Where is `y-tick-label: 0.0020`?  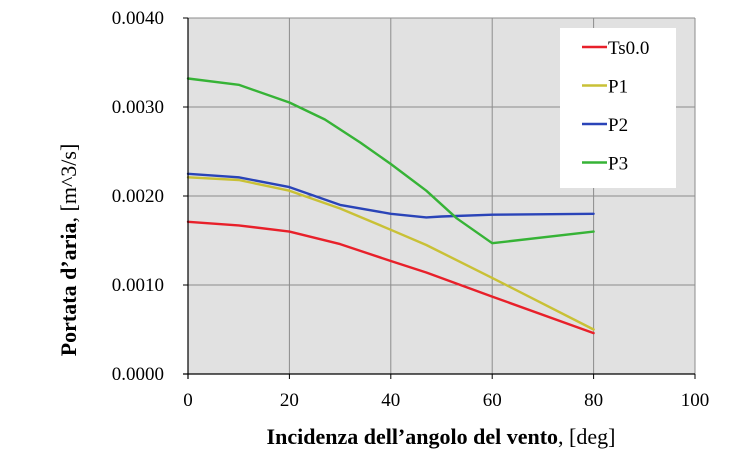 y-tick-label: 0.0020 is located at coordinates (138, 196).